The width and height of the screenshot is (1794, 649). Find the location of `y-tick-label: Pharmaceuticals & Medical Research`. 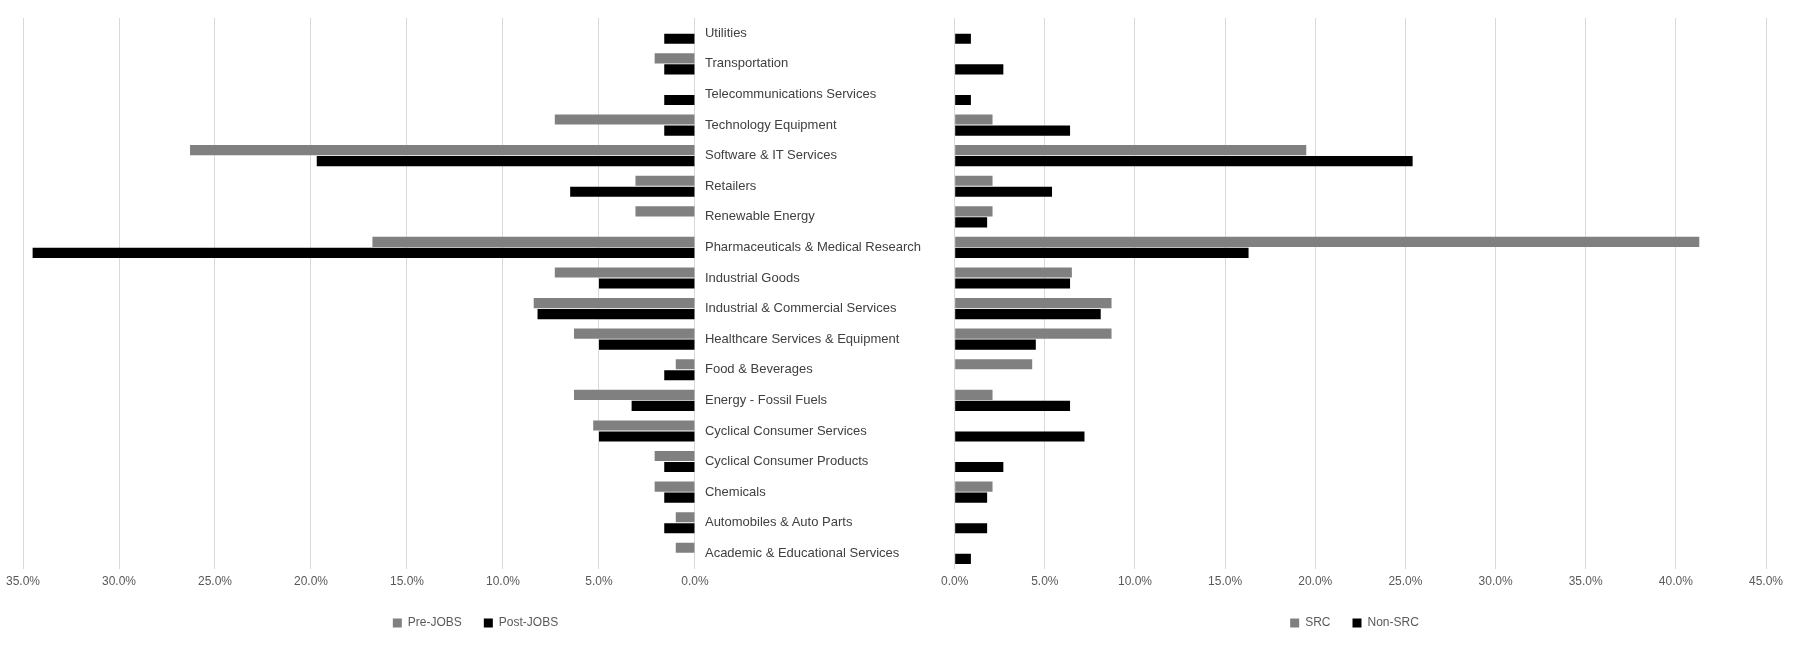

y-tick-label: Pharmaceuticals & Medical Research is located at coordinates (813, 246).